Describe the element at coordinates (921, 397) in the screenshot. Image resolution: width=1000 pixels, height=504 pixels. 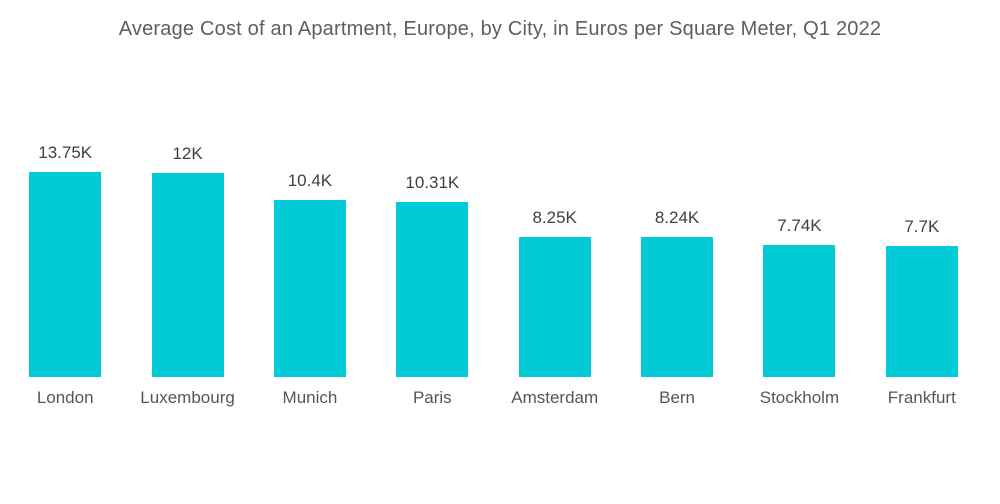
I see `category-label: Frankfurt` at that location.